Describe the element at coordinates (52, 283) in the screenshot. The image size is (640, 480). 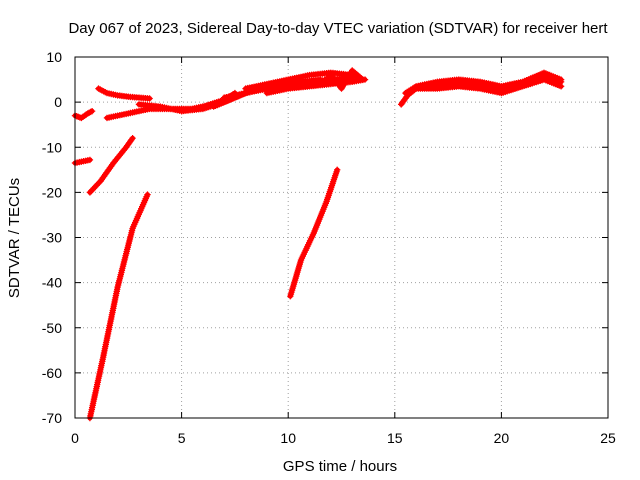
I see `y-tick-label: -40` at that location.